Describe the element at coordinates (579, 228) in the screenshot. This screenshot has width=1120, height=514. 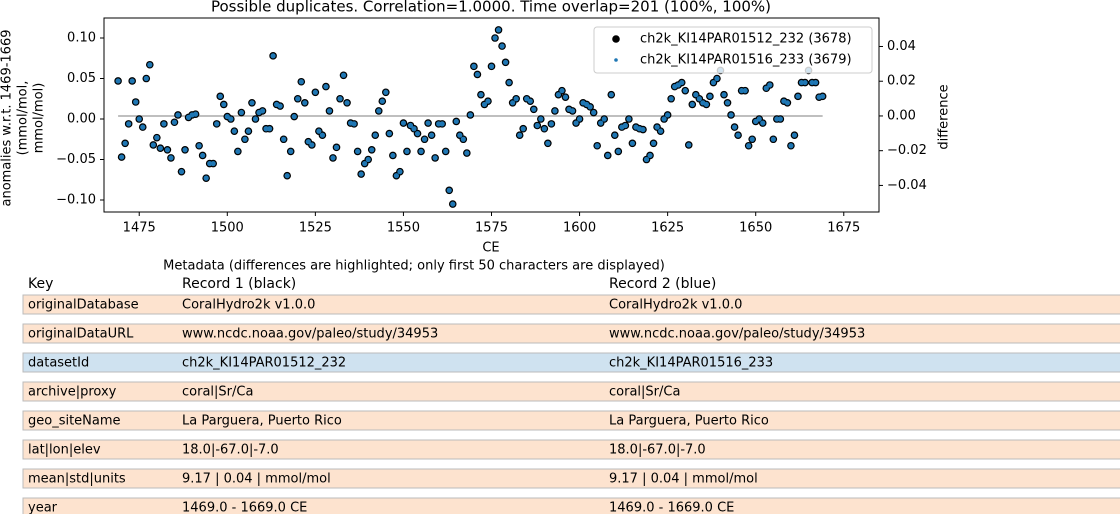
I see `x-tick-label: 1600` at that location.